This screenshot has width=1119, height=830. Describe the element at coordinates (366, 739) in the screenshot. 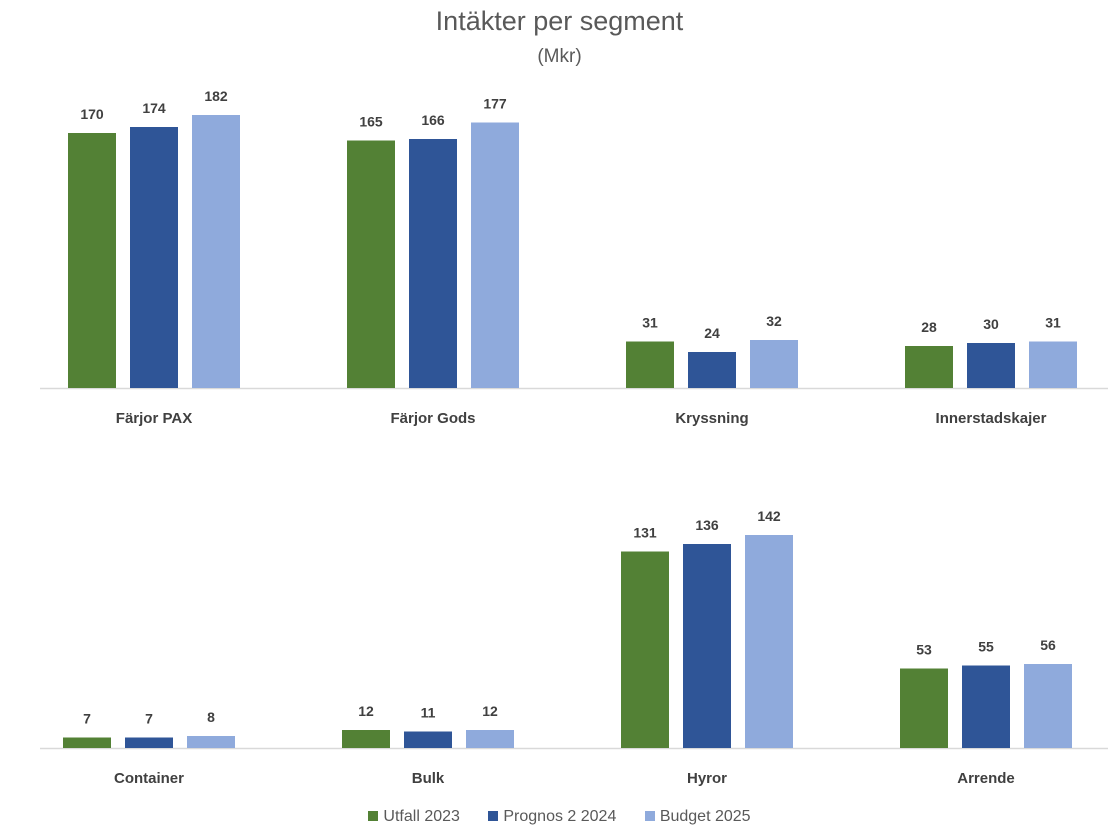

I see `bar-bulk-utfall-2023` at that location.